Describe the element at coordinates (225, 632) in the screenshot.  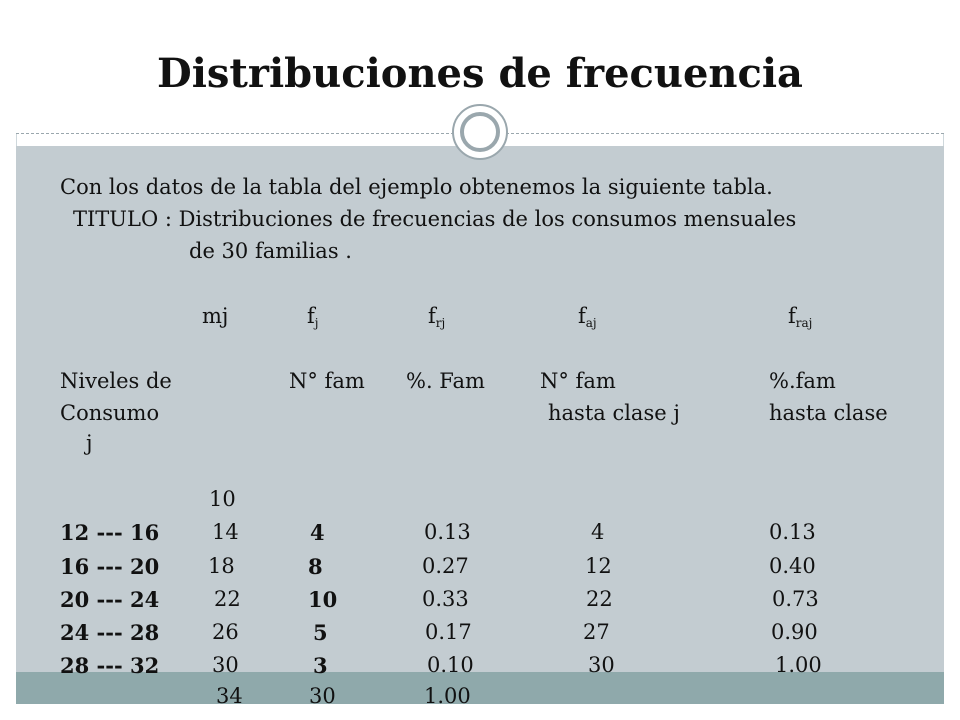
I see `row-mark: 26` at that location.